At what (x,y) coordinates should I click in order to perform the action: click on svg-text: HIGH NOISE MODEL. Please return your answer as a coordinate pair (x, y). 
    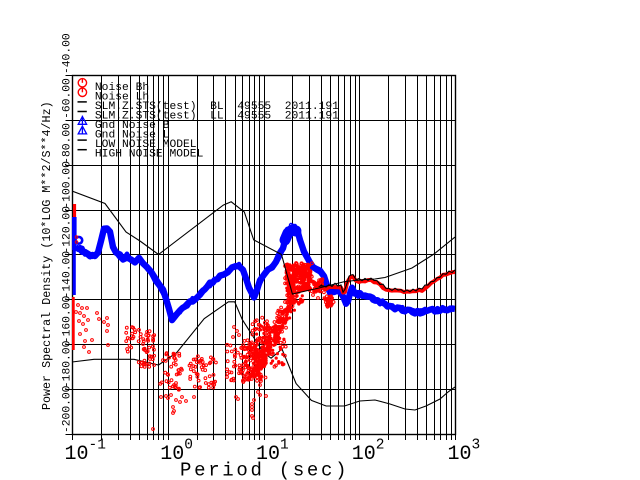
    Looking at the image, I should click on (149, 155).